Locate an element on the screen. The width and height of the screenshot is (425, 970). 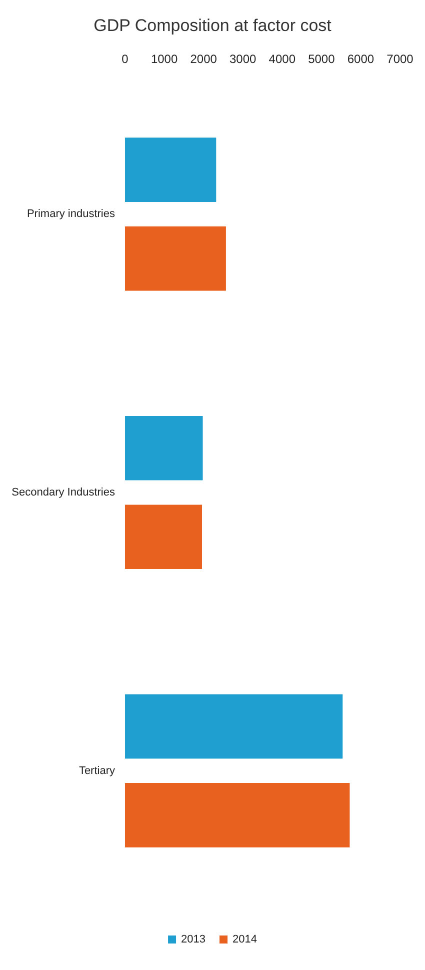
x-tick-label: 6000 is located at coordinates (360, 59).